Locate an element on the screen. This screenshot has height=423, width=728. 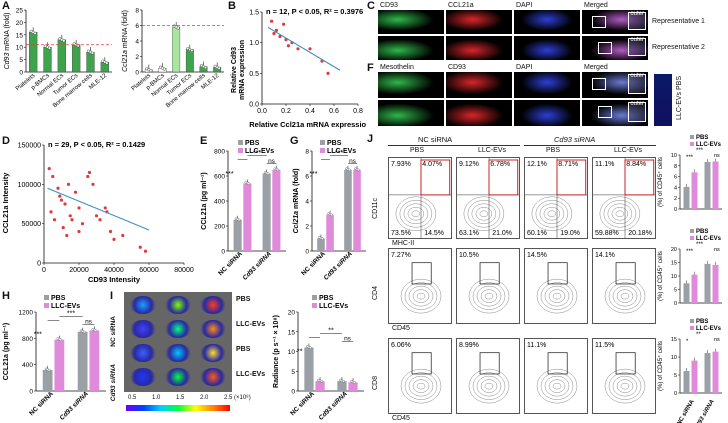
micrograph-image: outer is located at coordinates (615, 22).